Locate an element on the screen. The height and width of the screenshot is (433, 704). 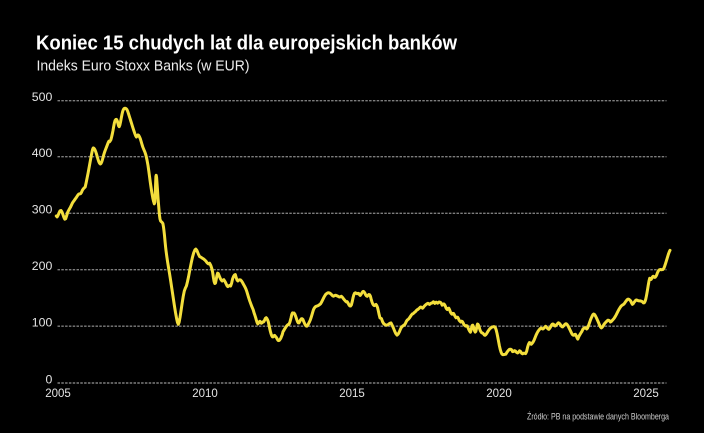
svg-text: 2025 is located at coordinates (646, 394).